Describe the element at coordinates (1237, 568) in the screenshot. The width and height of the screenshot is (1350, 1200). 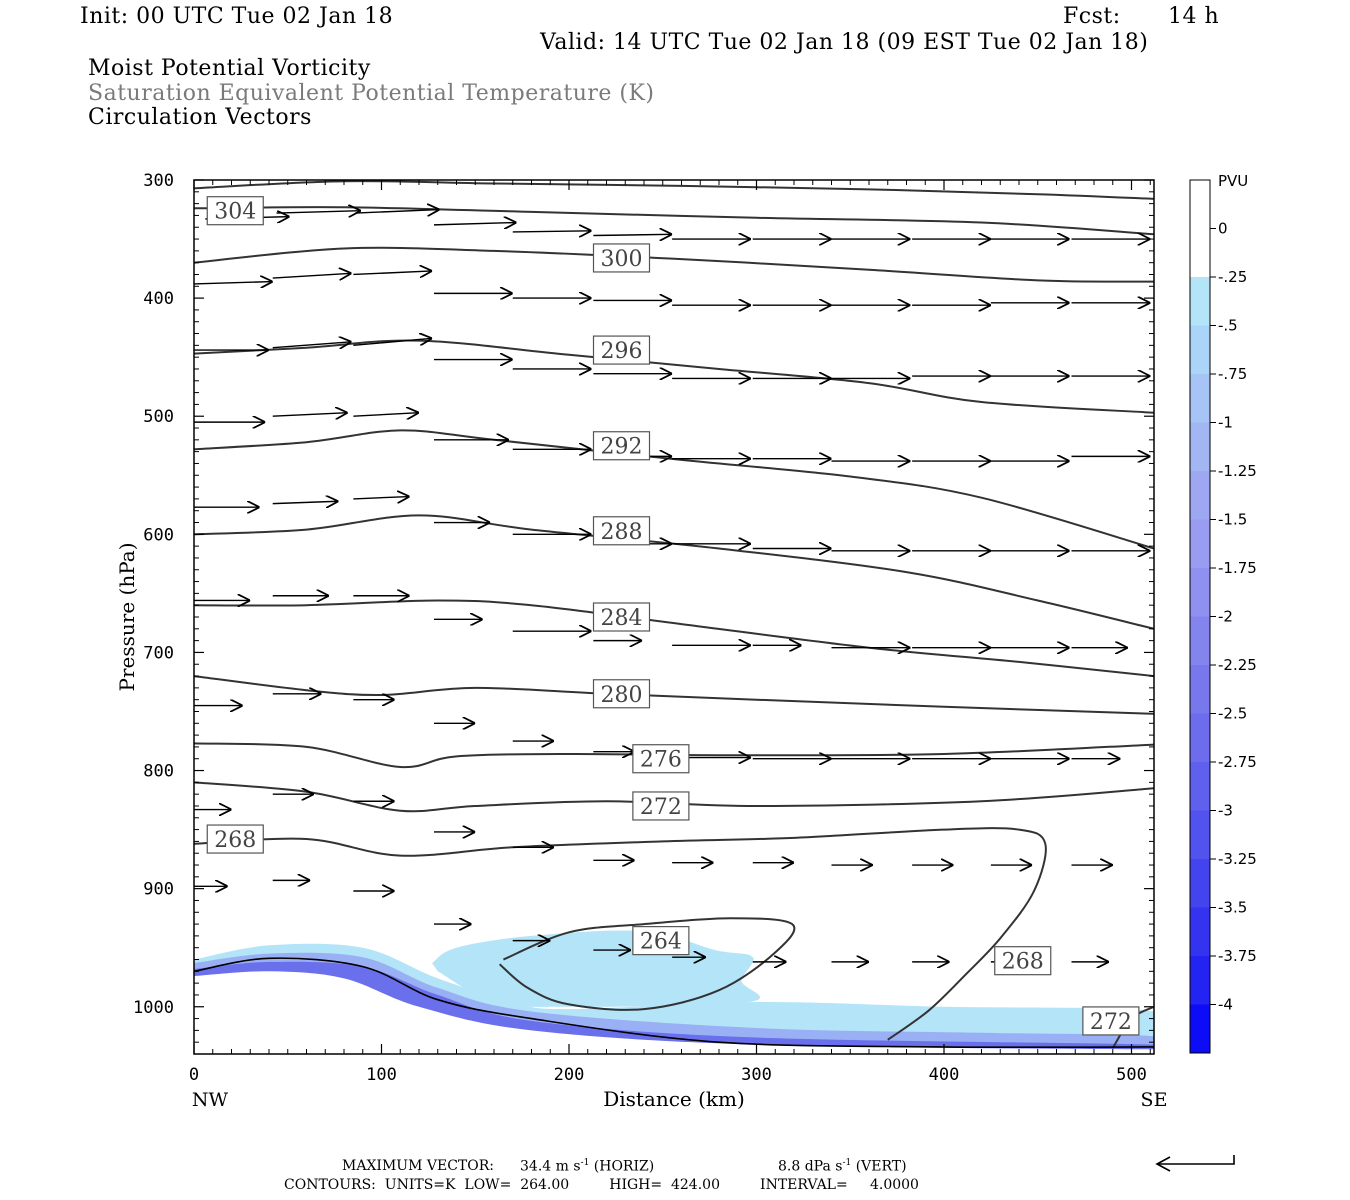
I see `colorbar-label-7: -1.75` at that location.